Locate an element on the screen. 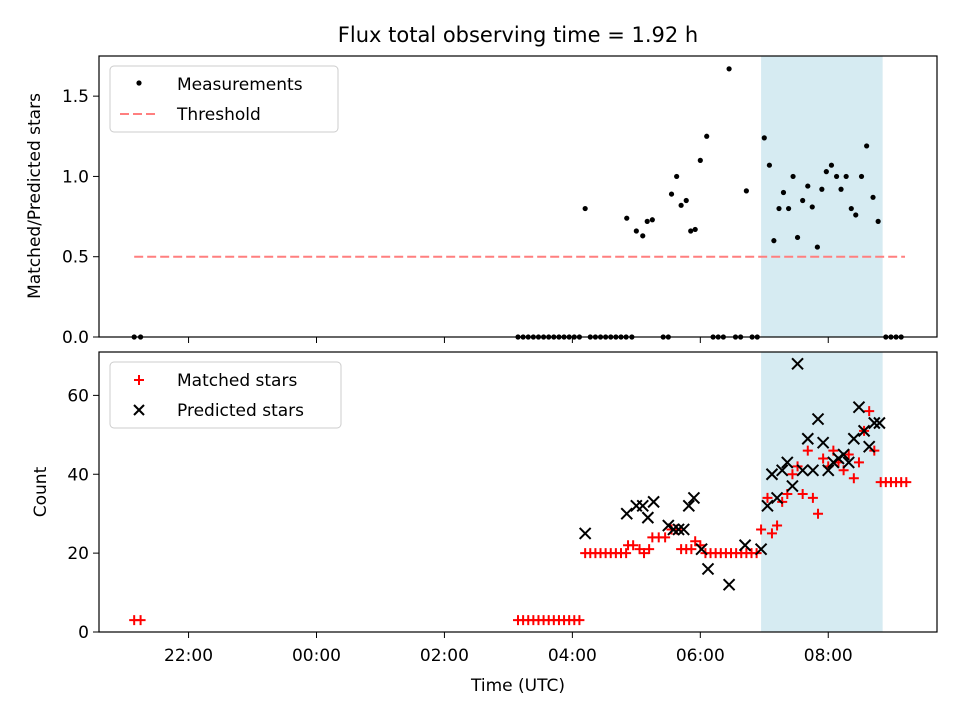  legend-threshold-label: Threshold is located at coordinates (218, 115).